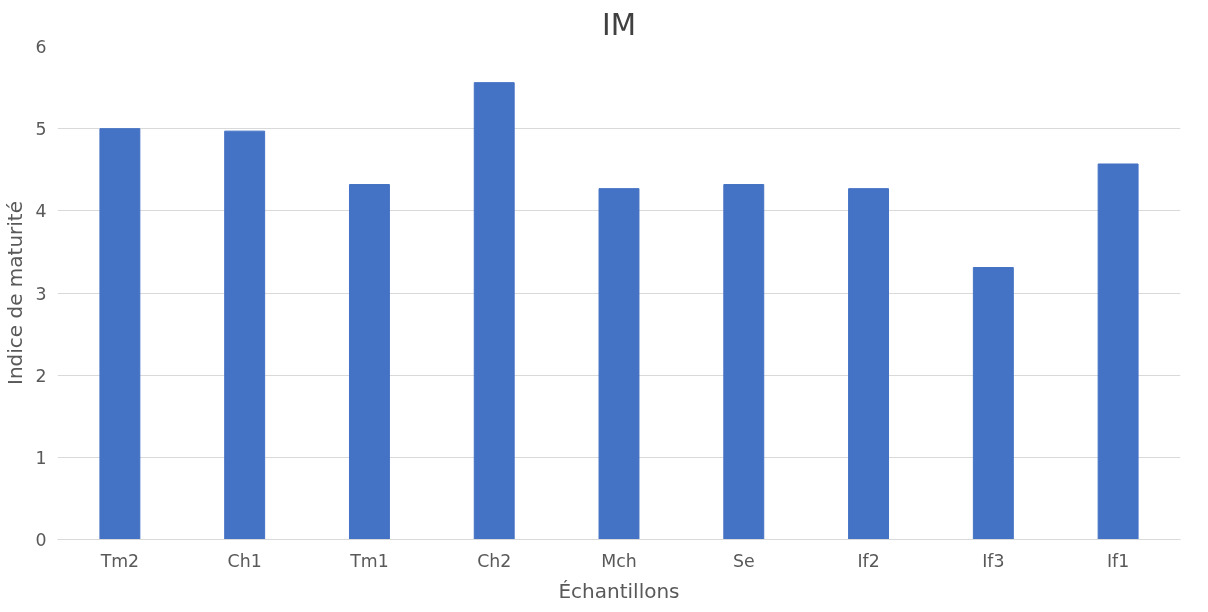 The image size is (1208, 612). Describe the element at coordinates (868, 560) in the screenshot. I see `x-tick-label: If2` at that location.